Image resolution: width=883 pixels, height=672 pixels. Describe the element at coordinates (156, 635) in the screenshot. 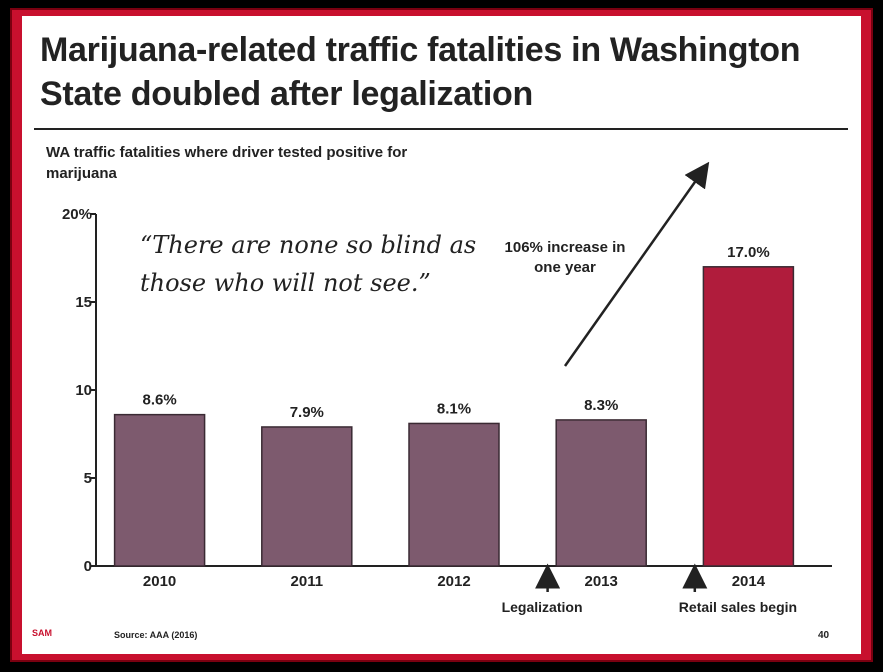

I see `source-note: Source: AAA (2016)` at that location.